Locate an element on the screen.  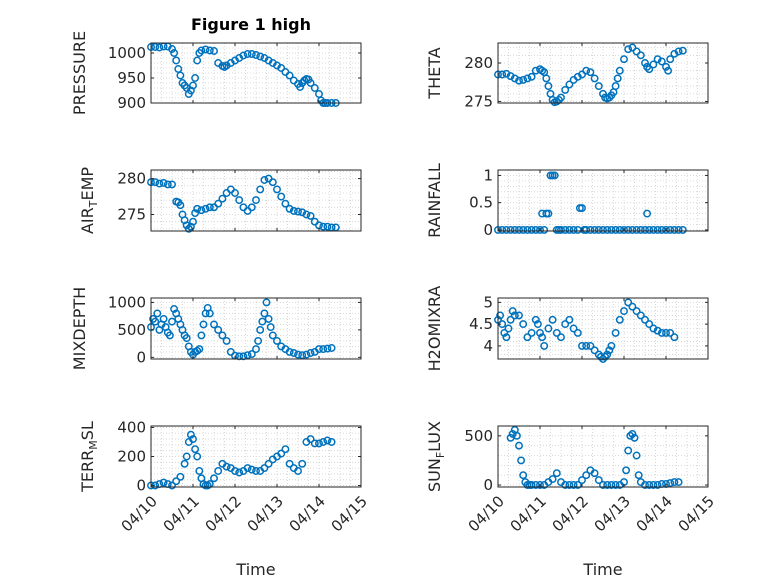
subplot-4: 0 0.5 1 RAINFALL is located at coordinates (567, 201).